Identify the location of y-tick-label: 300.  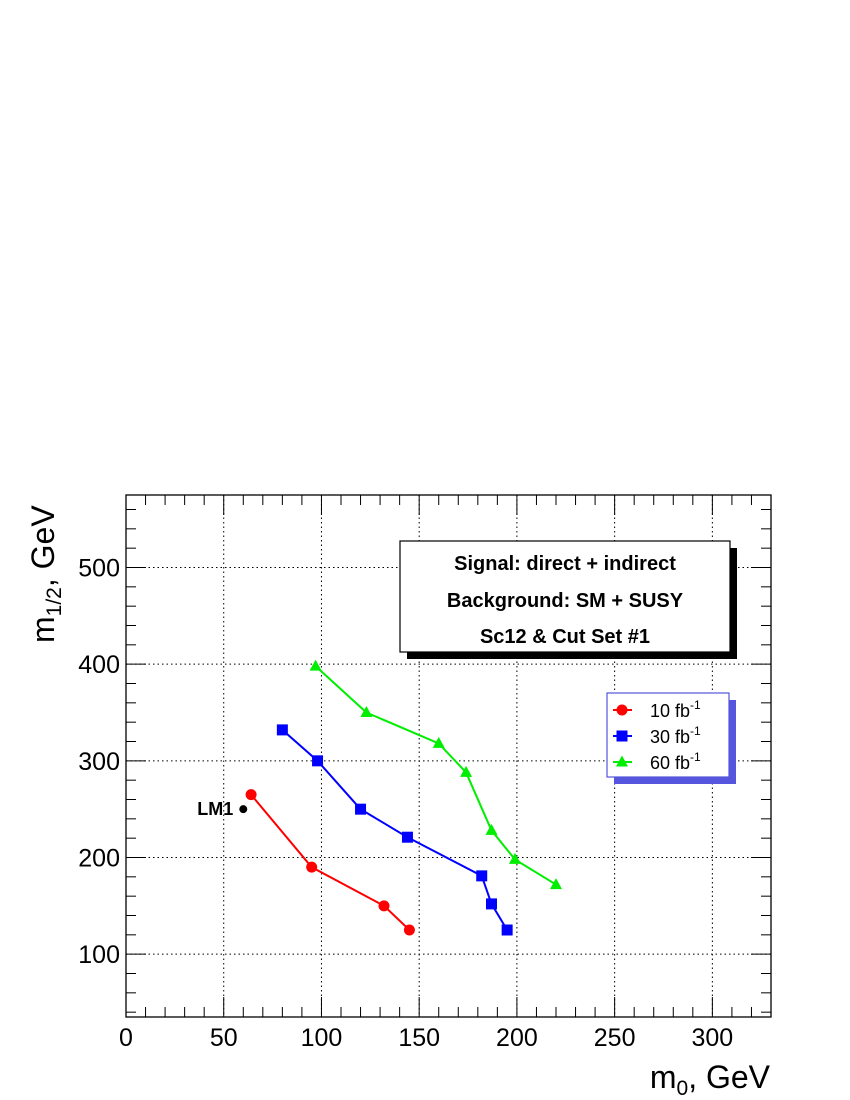
(99, 762).